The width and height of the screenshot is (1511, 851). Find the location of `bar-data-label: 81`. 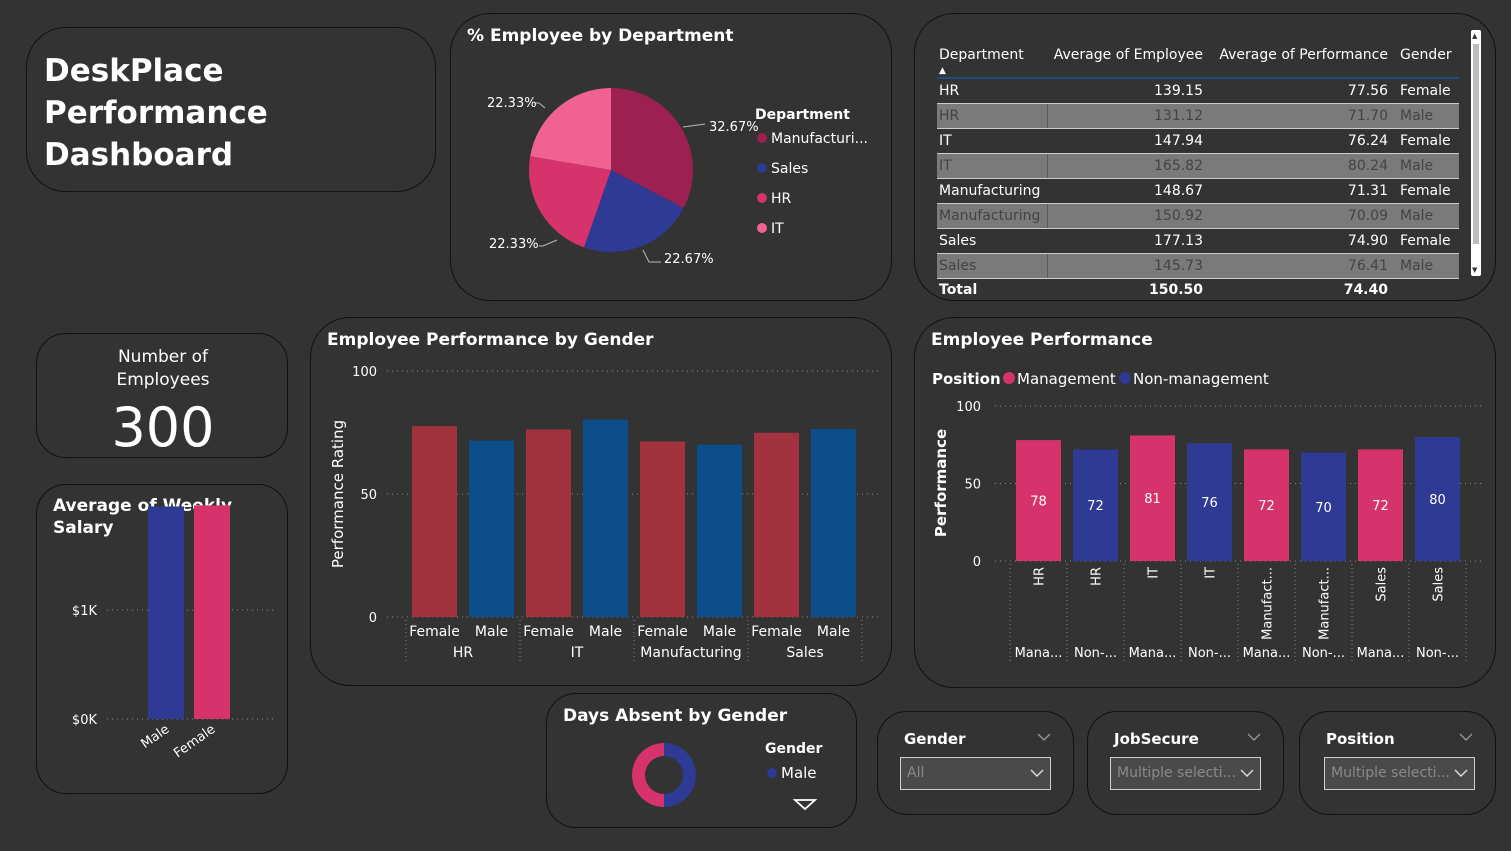

bar-data-label: 81 is located at coordinates (1152, 499).